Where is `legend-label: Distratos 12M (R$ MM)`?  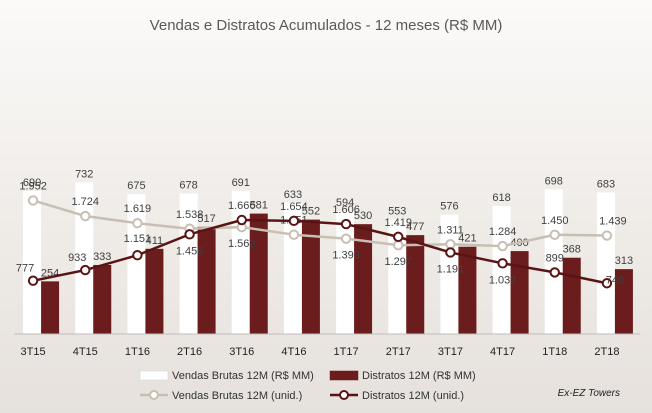 legend-label: Distratos 12M (R$ MM) is located at coordinates (419, 376).